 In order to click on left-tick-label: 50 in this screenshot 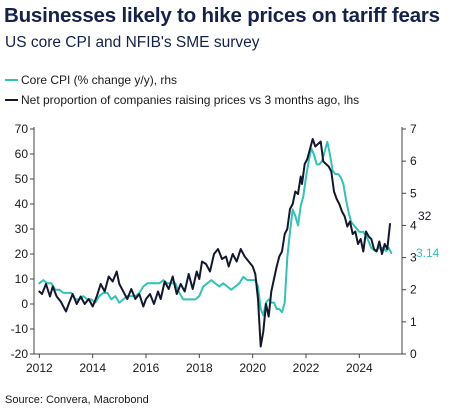, I will do `click(22, 179)`.